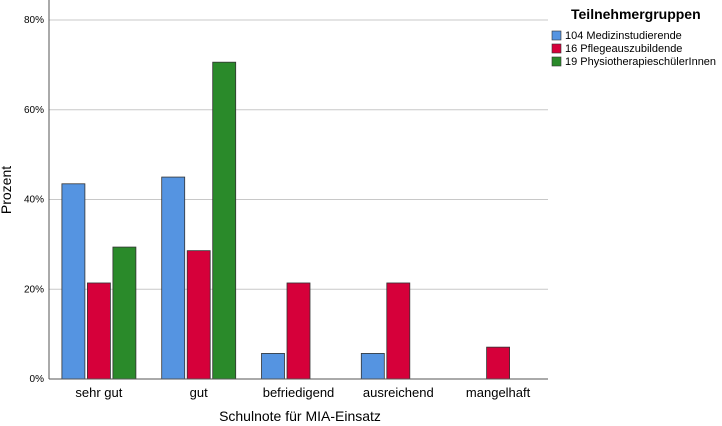 The height and width of the screenshot is (426, 722). What do you see at coordinates (199, 392) in the screenshot?
I see `x-tick-label: gut` at bounding box center [199, 392].